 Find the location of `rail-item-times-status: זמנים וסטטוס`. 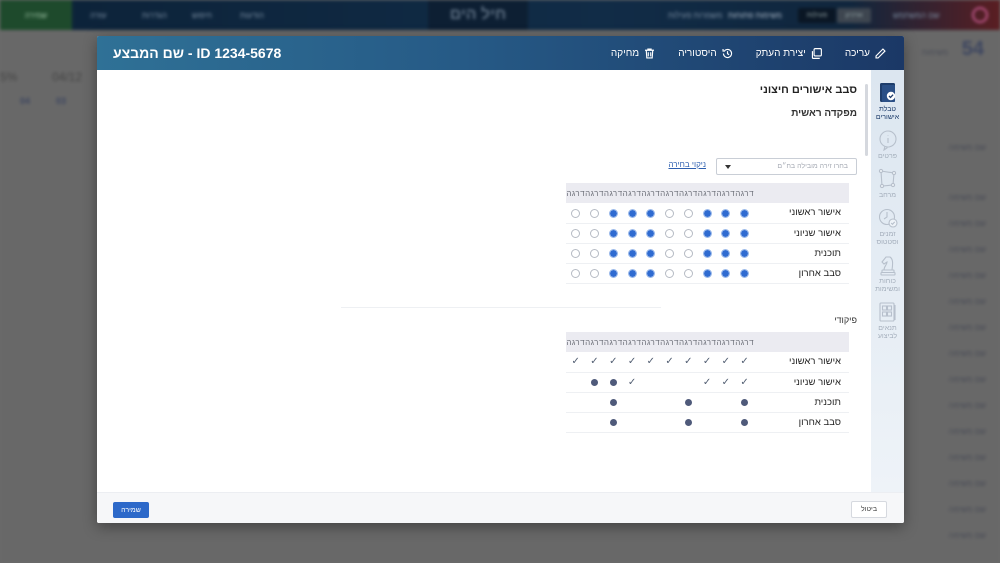

rail-item-times-status: זמנים וסטטוס is located at coordinates (887, 227).